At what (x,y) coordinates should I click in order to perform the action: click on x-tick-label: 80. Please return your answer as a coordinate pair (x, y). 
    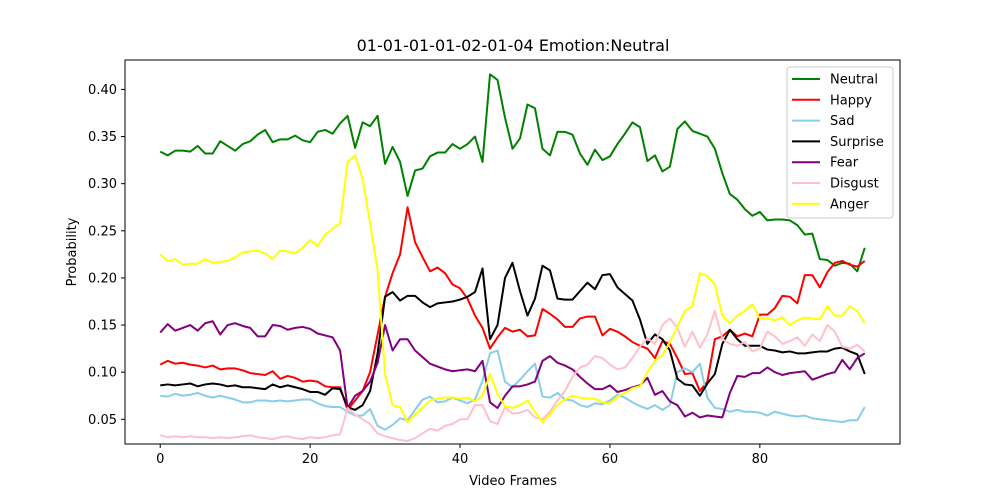
    Looking at the image, I should click on (760, 459).